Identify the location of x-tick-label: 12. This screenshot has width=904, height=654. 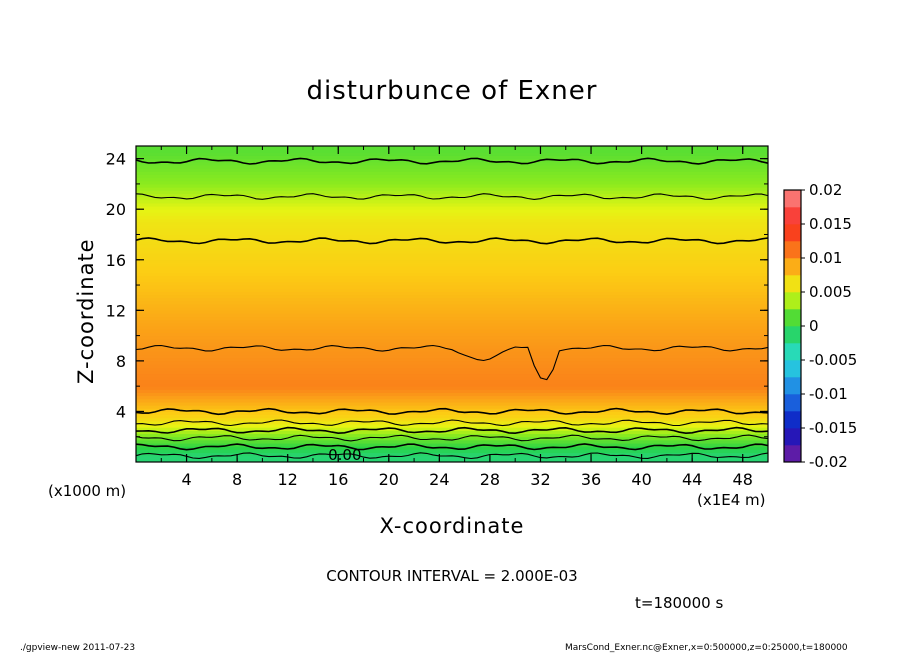
(288, 479).